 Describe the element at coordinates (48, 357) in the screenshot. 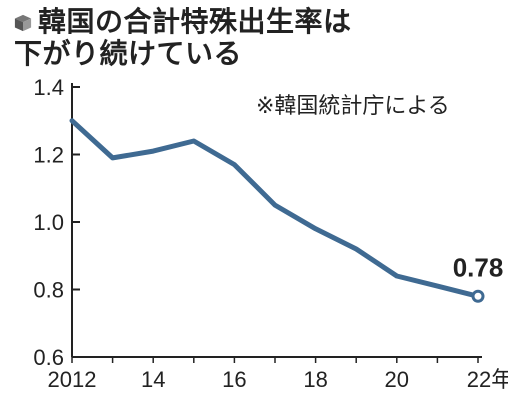

I see `y-tick-label: 0.6` at that location.